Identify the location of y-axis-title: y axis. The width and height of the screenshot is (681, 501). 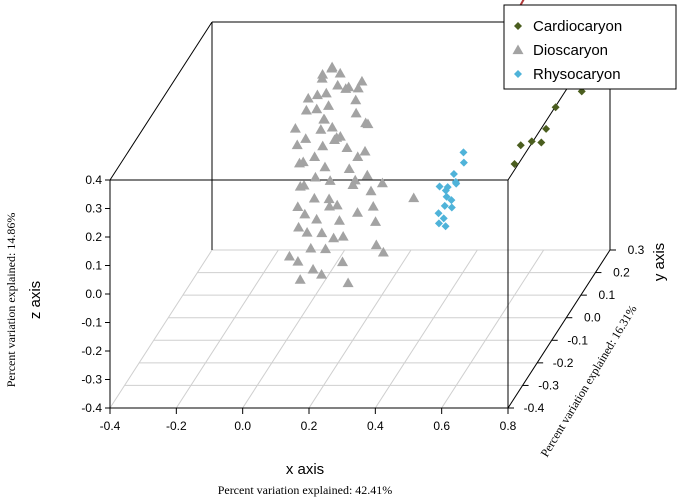
(659, 262).